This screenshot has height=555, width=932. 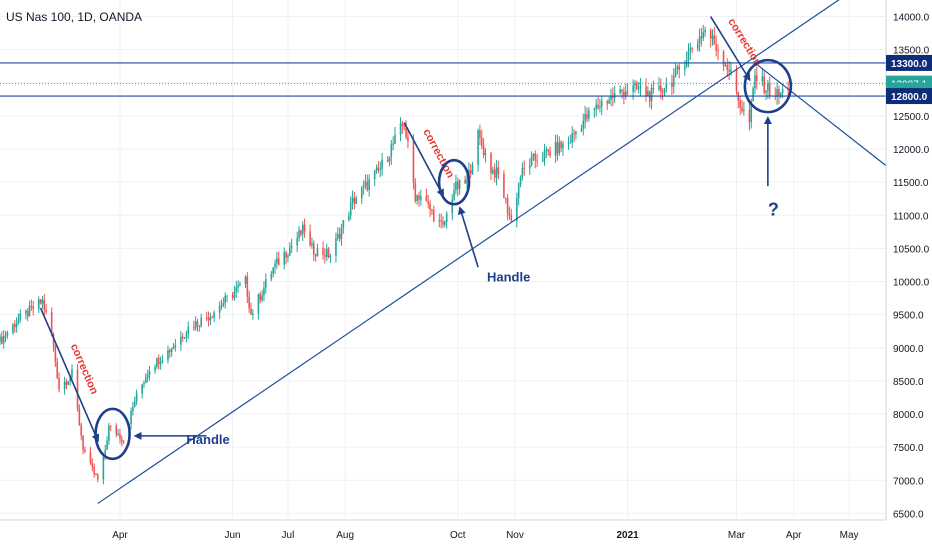 What do you see at coordinates (627, 535) in the screenshot?
I see `x-tick-label: 2021` at bounding box center [627, 535].